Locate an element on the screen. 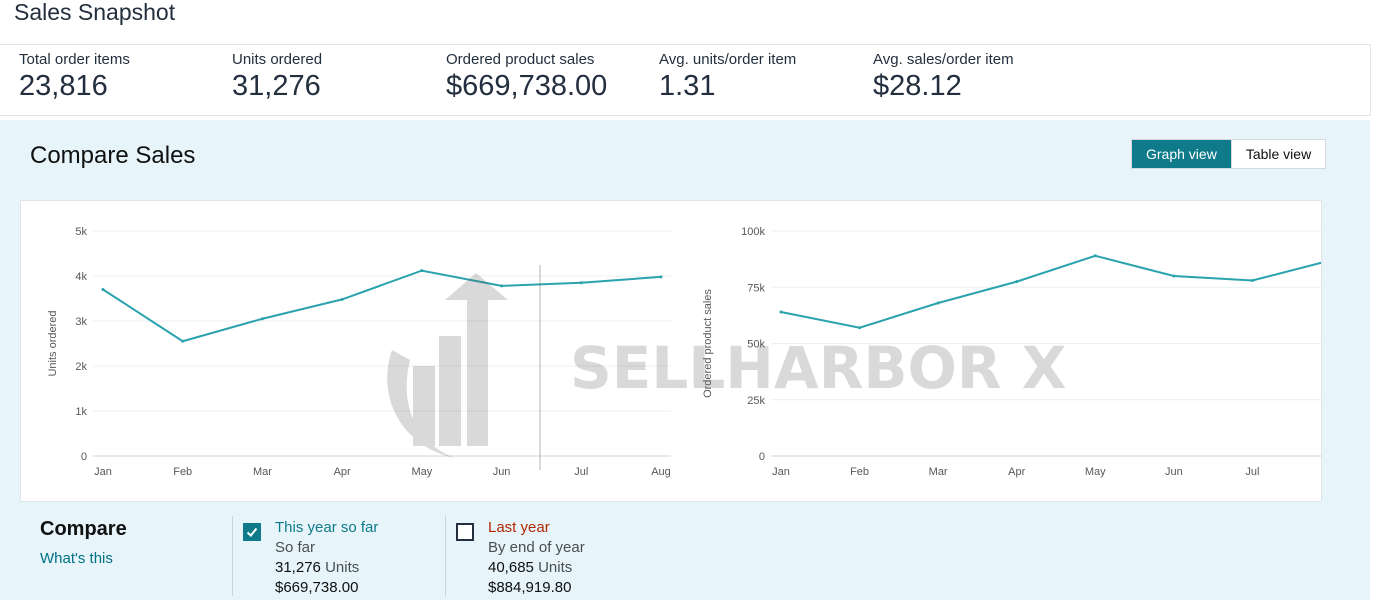 This screenshot has height=600, width=1400. metric-label: Total order items is located at coordinates (74, 59).